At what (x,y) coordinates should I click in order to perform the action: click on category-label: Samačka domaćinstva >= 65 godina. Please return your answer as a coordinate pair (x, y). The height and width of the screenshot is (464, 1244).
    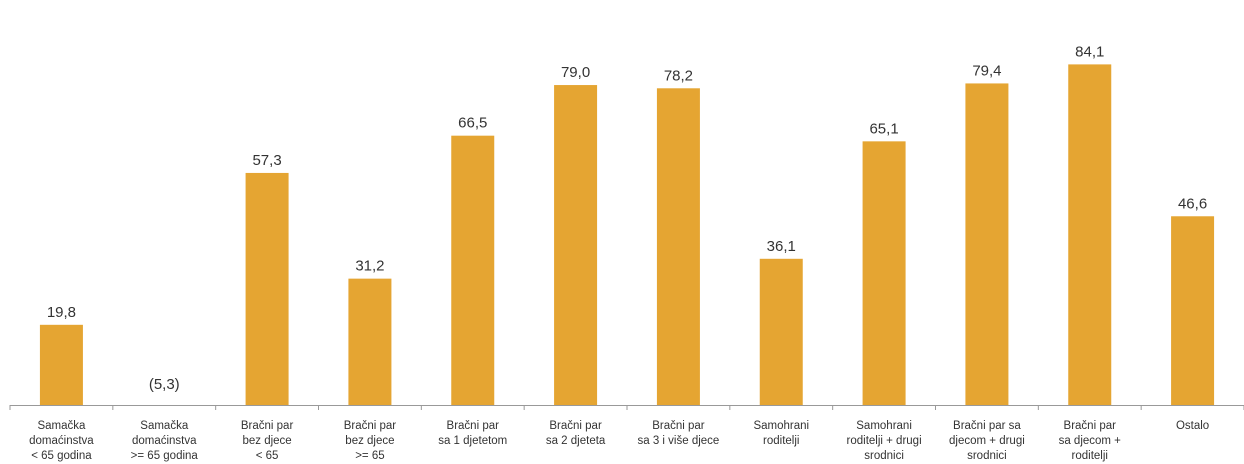
    Looking at the image, I should click on (165, 441).